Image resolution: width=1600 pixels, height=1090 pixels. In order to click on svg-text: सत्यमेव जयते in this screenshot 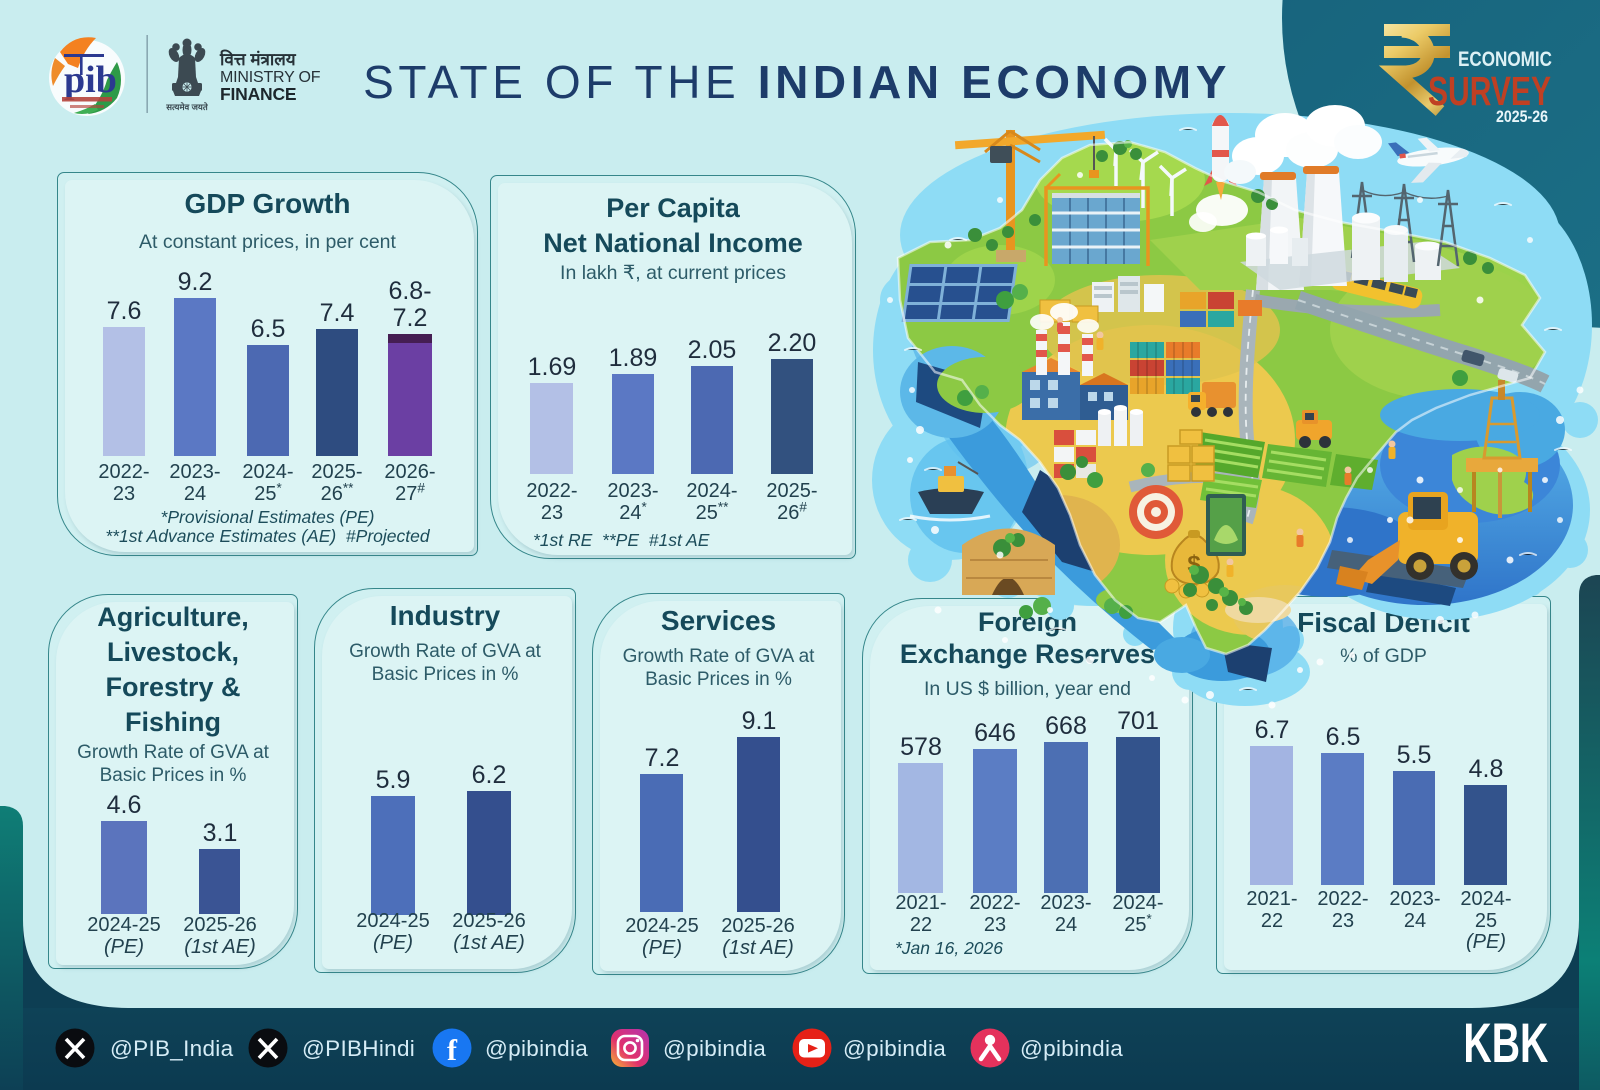, I will do `click(187, 107)`.